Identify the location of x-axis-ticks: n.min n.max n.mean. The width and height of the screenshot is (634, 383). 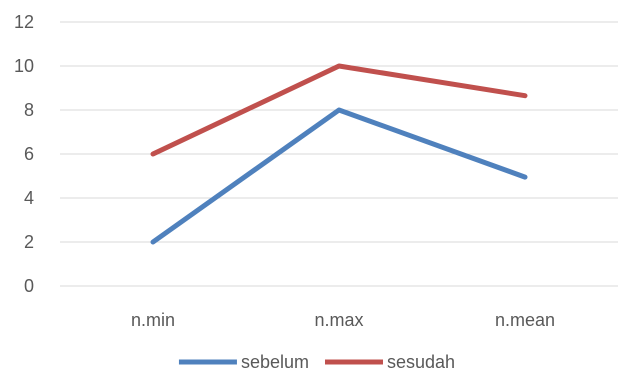
(343, 320).